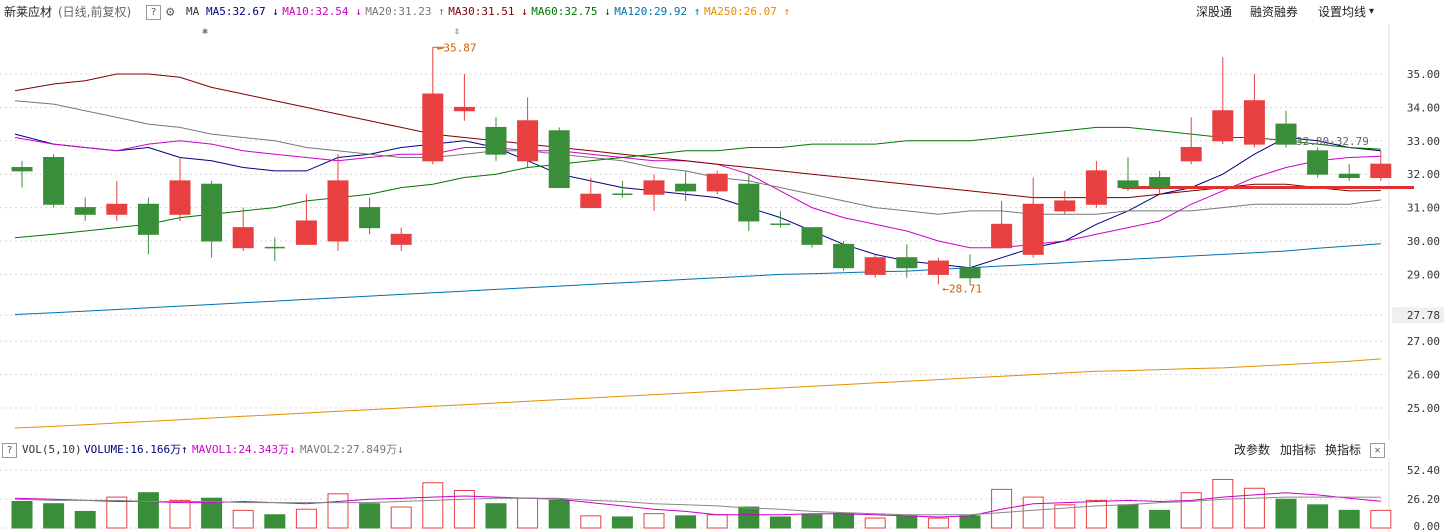 The image size is (1446, 532). I want to click on change-indicator-link: 换指标, so click(1343, 450).